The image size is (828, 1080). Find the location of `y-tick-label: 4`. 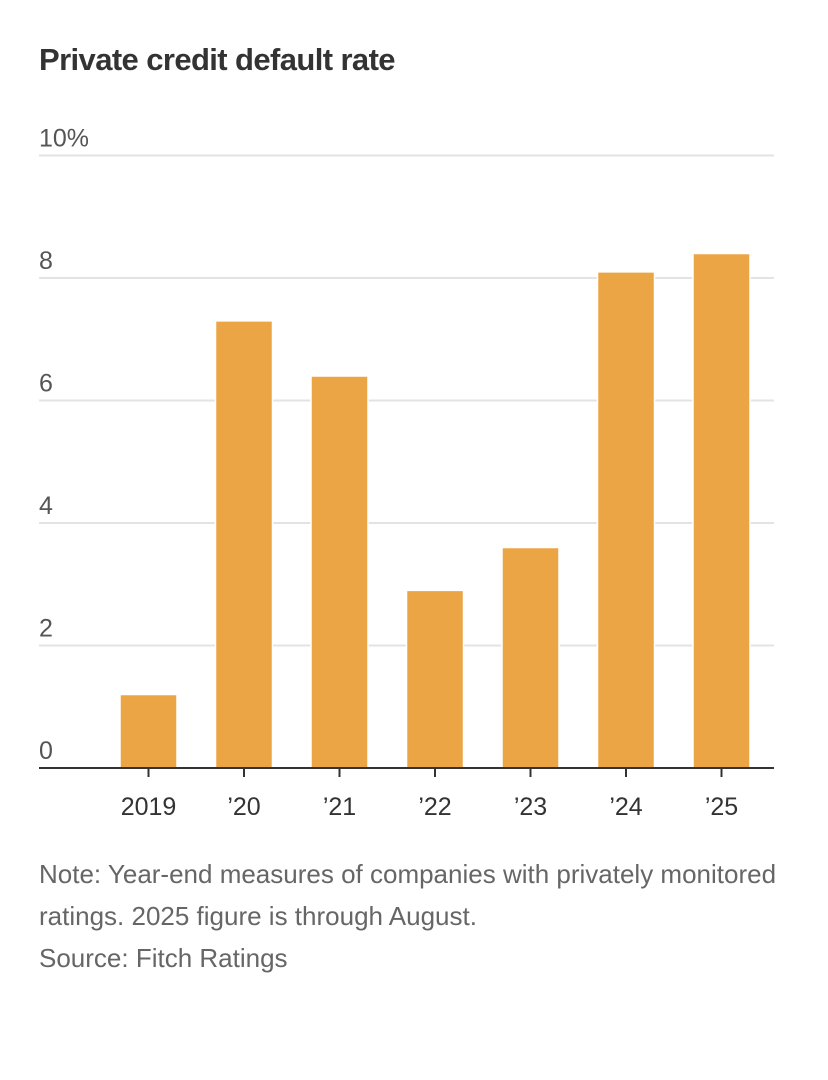

y-tick-label: 4 is located at coordinates (46, 506).